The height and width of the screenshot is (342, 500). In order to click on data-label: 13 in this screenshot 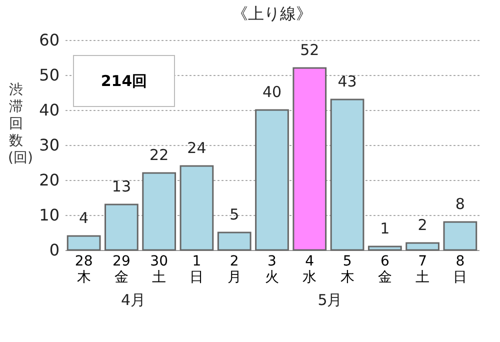, I will do `click(121, 187)`.